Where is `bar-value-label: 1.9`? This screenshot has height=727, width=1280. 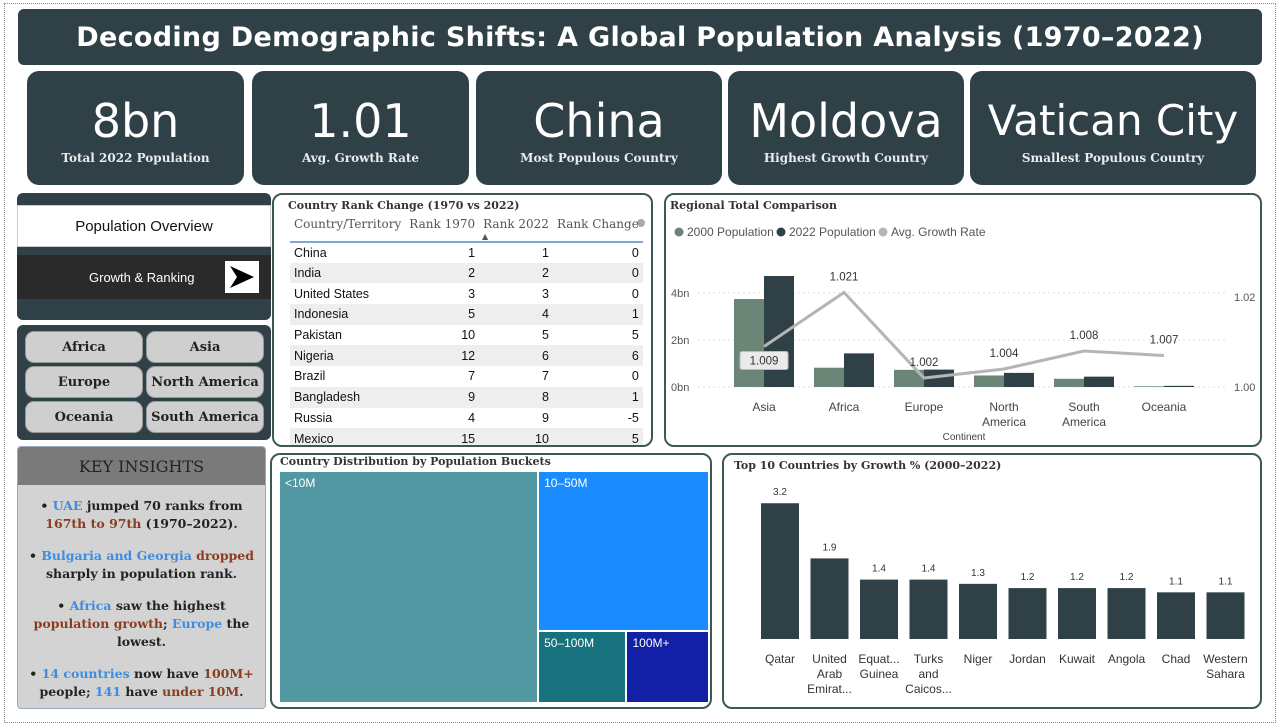 bar-value-label: 1.9 is located at coordinates (830, 547).